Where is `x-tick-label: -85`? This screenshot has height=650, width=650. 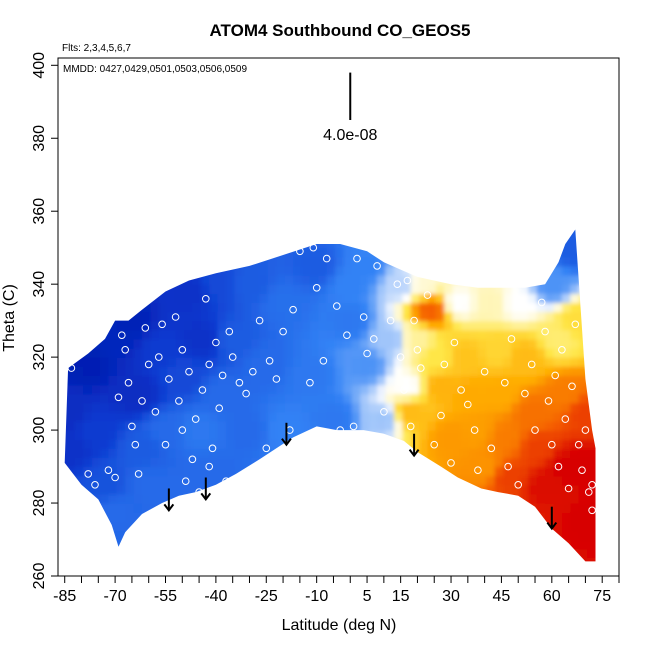 x-tick-label: -85 is located at coordinates (64, 596).